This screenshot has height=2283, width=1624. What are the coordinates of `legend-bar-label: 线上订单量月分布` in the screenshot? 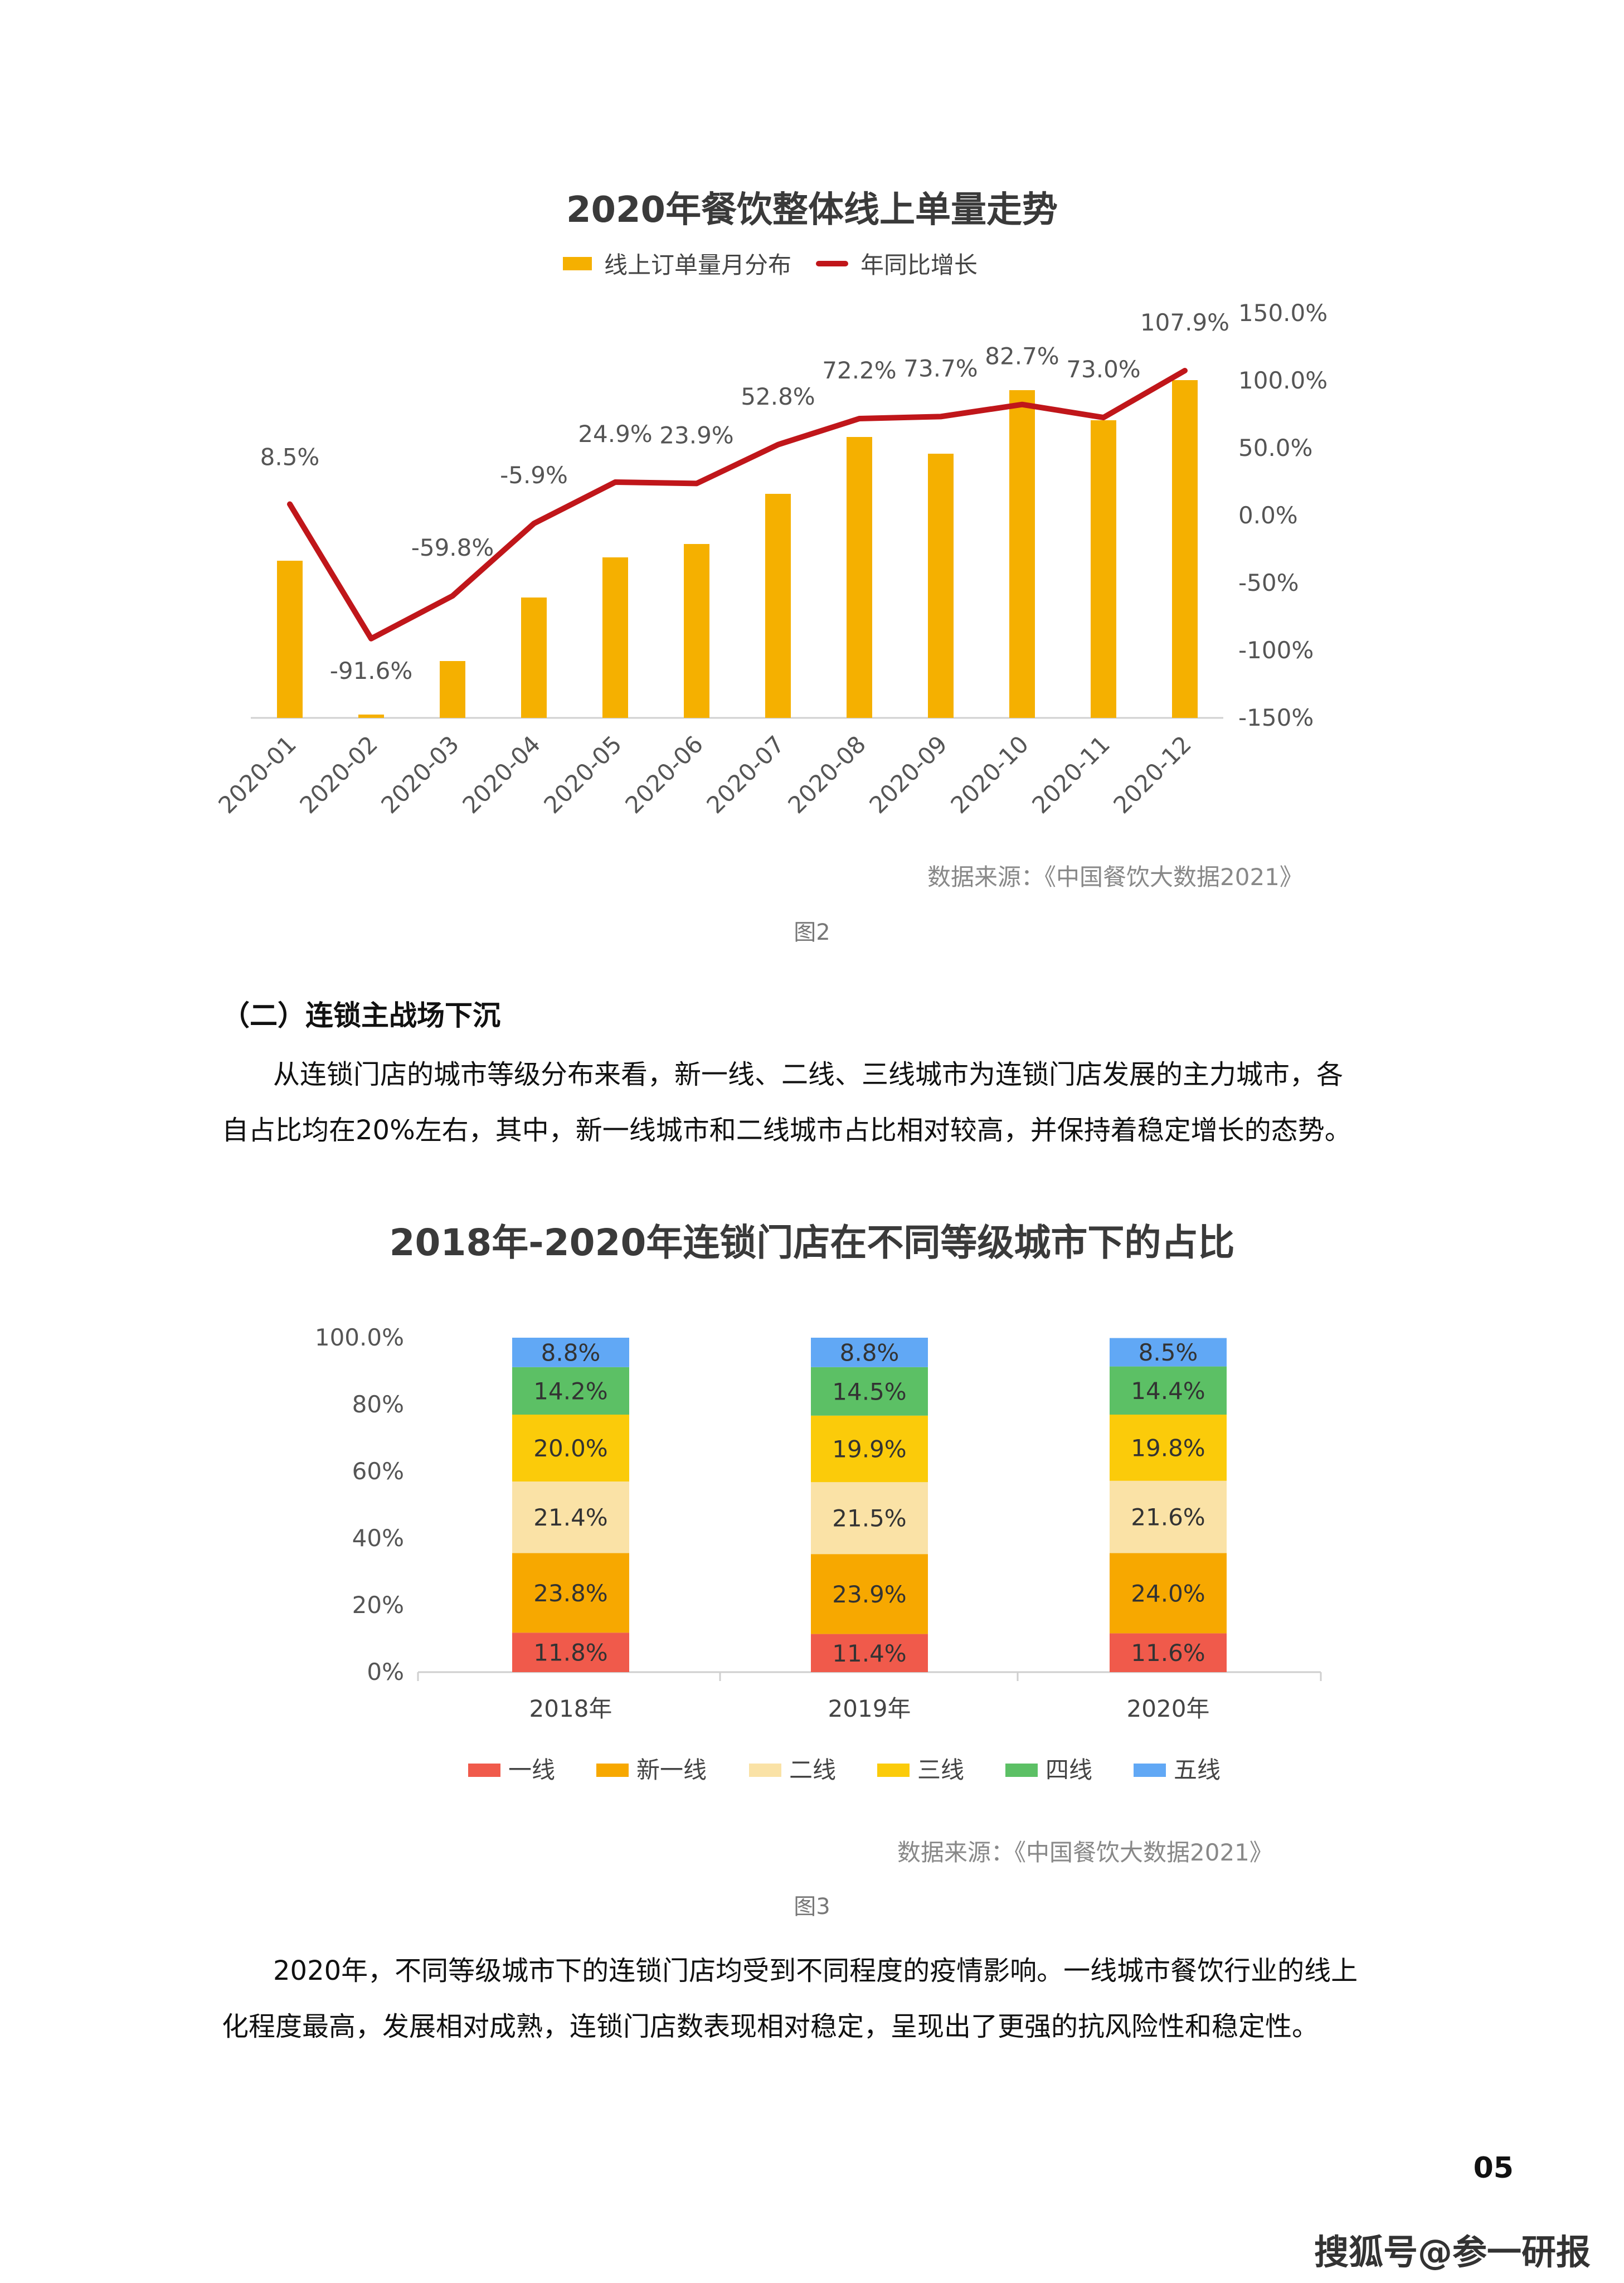 It's located at (698, 265).